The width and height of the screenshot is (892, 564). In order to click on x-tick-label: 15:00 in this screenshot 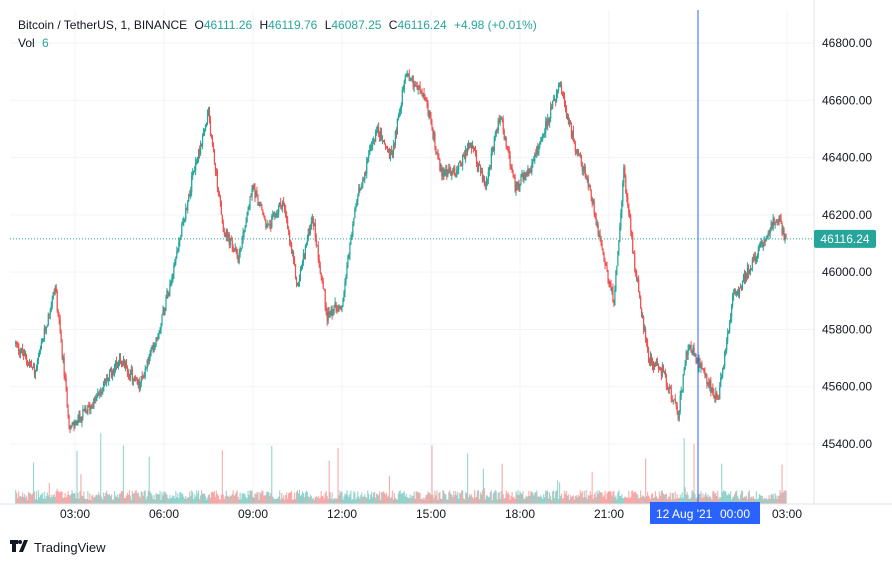, I will do `click(431, 514)`.